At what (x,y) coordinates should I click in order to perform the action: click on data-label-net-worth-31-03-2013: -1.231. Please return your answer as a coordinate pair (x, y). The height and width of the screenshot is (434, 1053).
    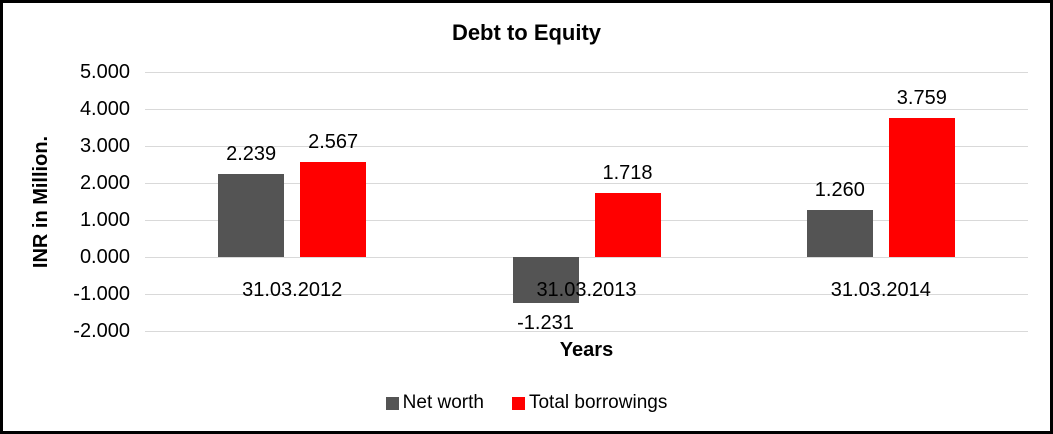
    Looking at the image, I should click on (545, 322).